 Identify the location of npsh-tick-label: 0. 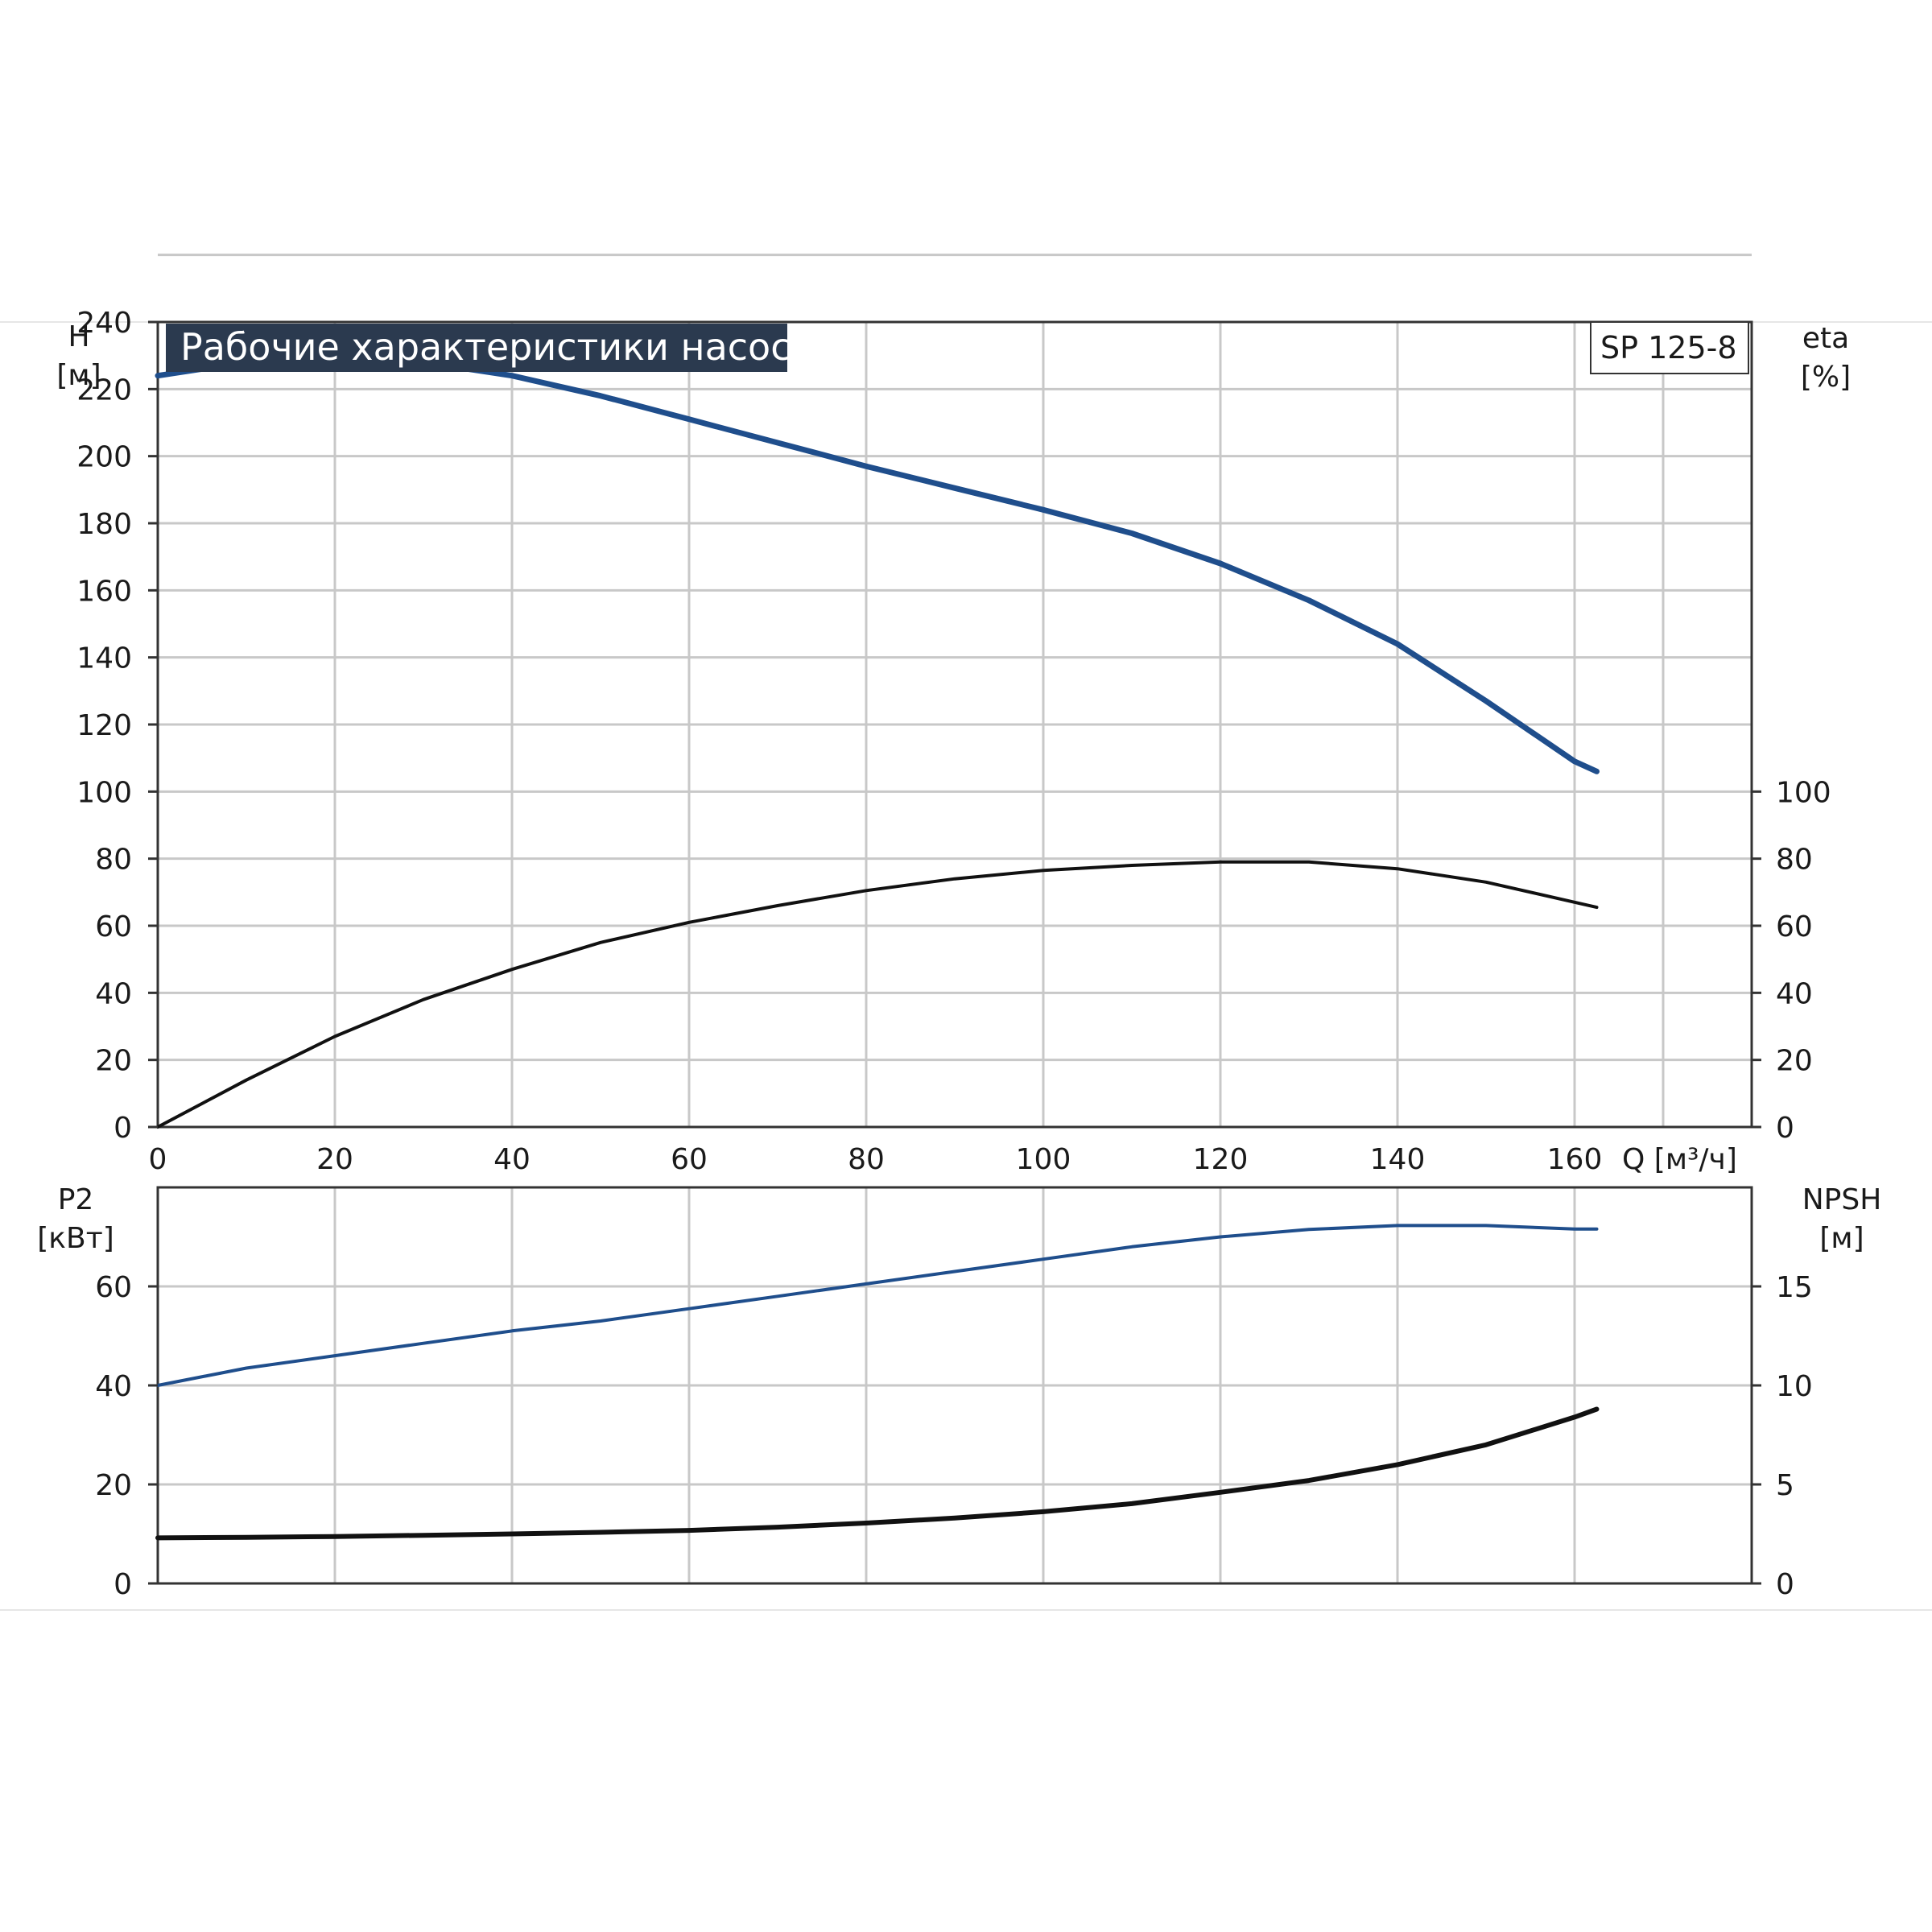
(1785, 1584).